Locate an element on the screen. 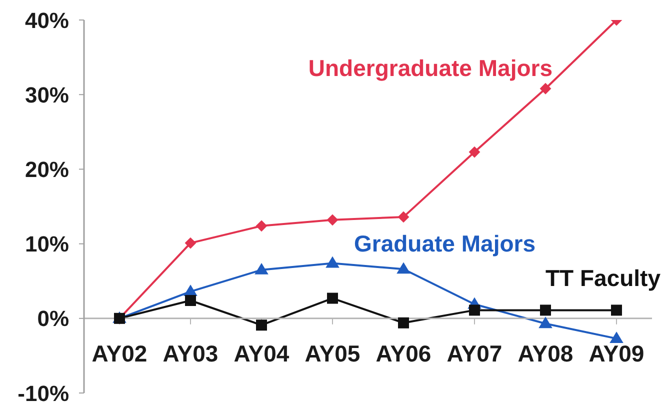 The image size is (663, 410). x-tick-label: AY06 is located at coordinates (404, 353).